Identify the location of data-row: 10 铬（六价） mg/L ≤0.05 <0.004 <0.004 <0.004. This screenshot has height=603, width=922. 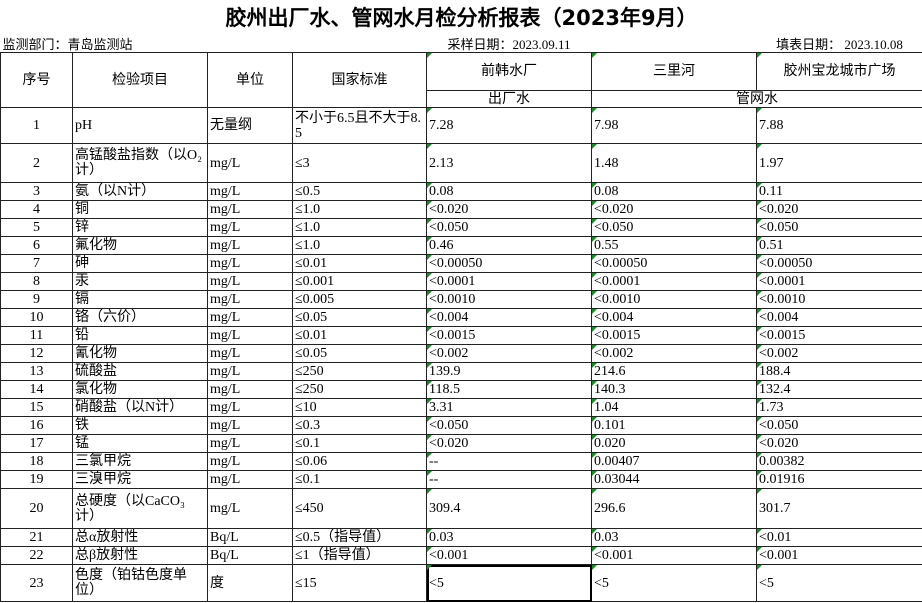
(461, 317).